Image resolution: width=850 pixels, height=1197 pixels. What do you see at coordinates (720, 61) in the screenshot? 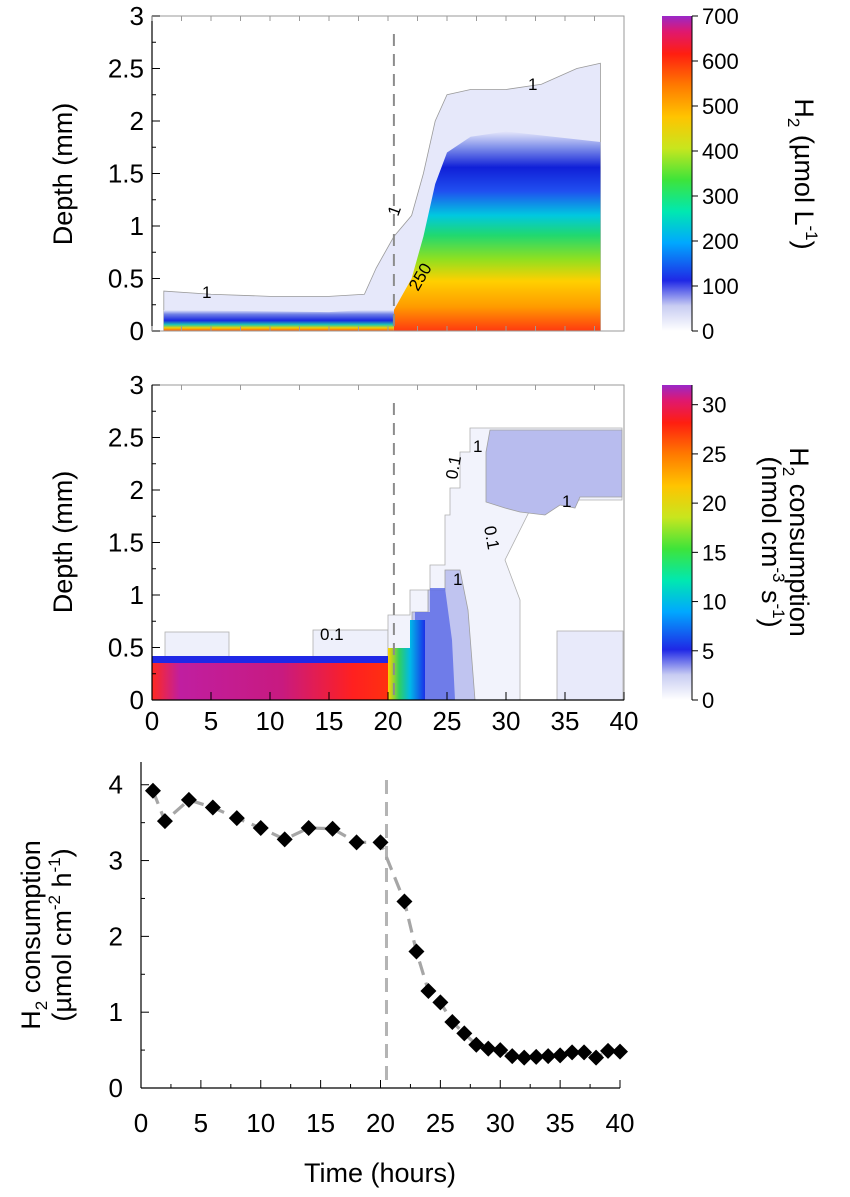
I see `colorbar-tick-label: 600` at bounding box center [720, 61].